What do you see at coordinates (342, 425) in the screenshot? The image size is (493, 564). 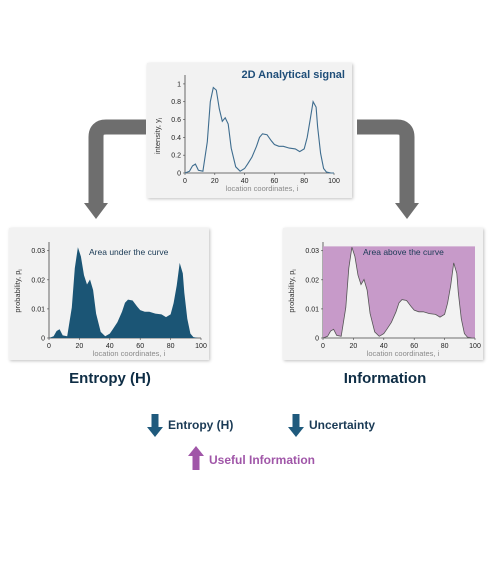 I see `uncertainty-down-text: Uncertainty` at bounding box center [342, 425].